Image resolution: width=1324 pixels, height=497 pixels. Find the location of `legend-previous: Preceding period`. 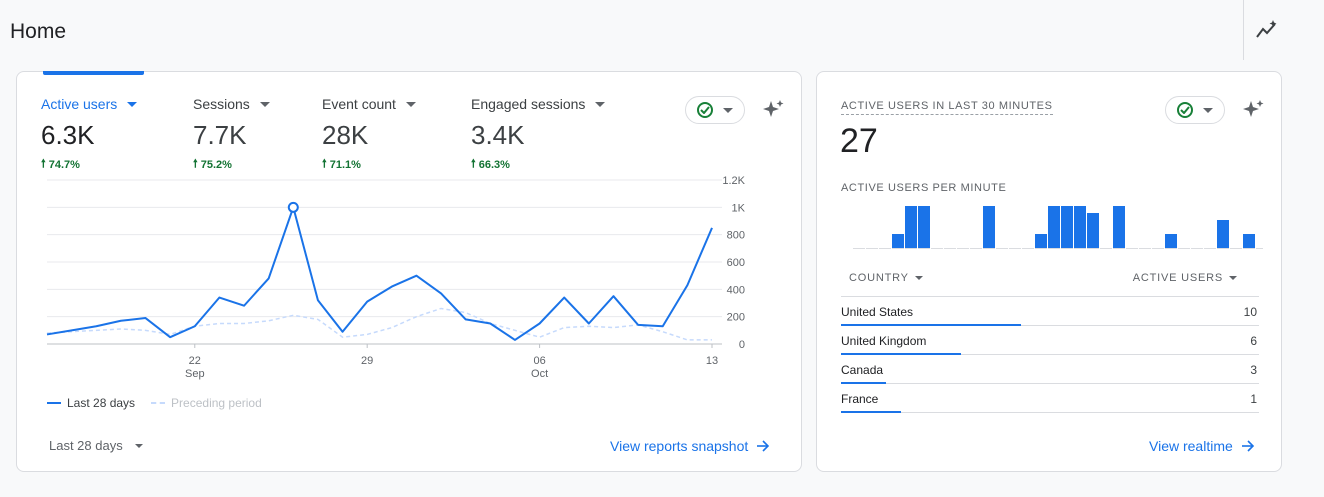

legend-previous: Preceding period is located at coordinates (206, 403).